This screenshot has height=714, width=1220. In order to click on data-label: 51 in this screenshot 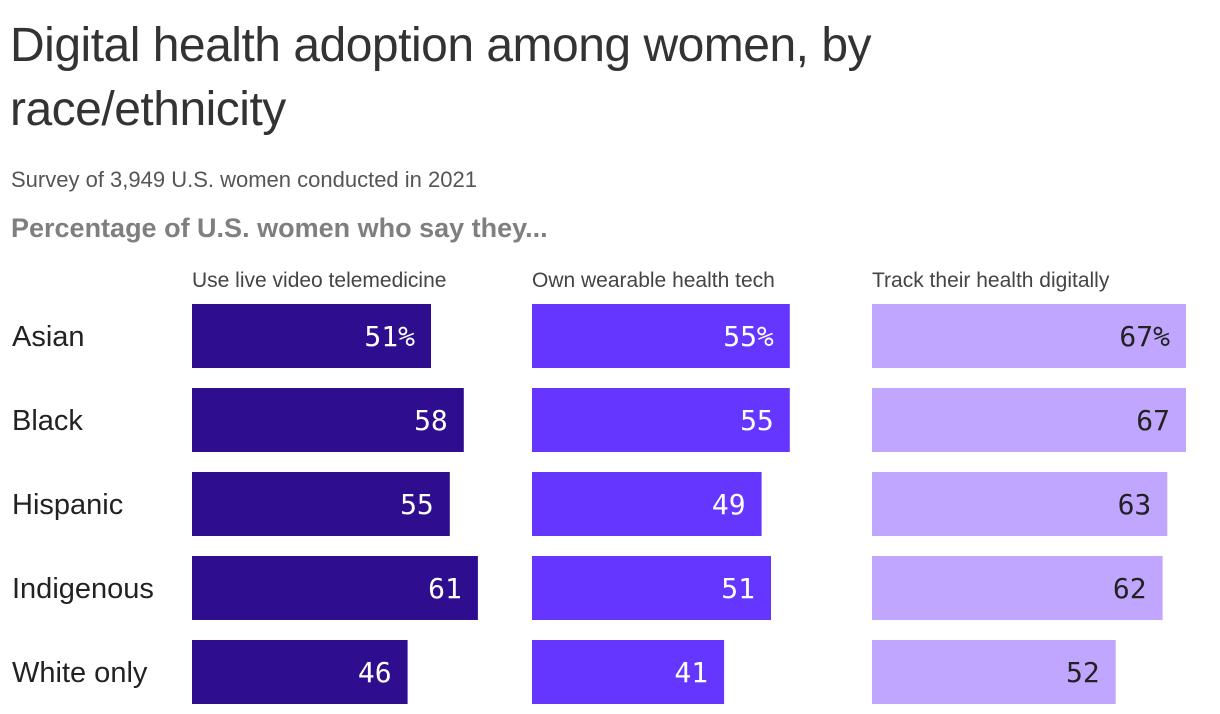, I will do `click(738, 588)`.